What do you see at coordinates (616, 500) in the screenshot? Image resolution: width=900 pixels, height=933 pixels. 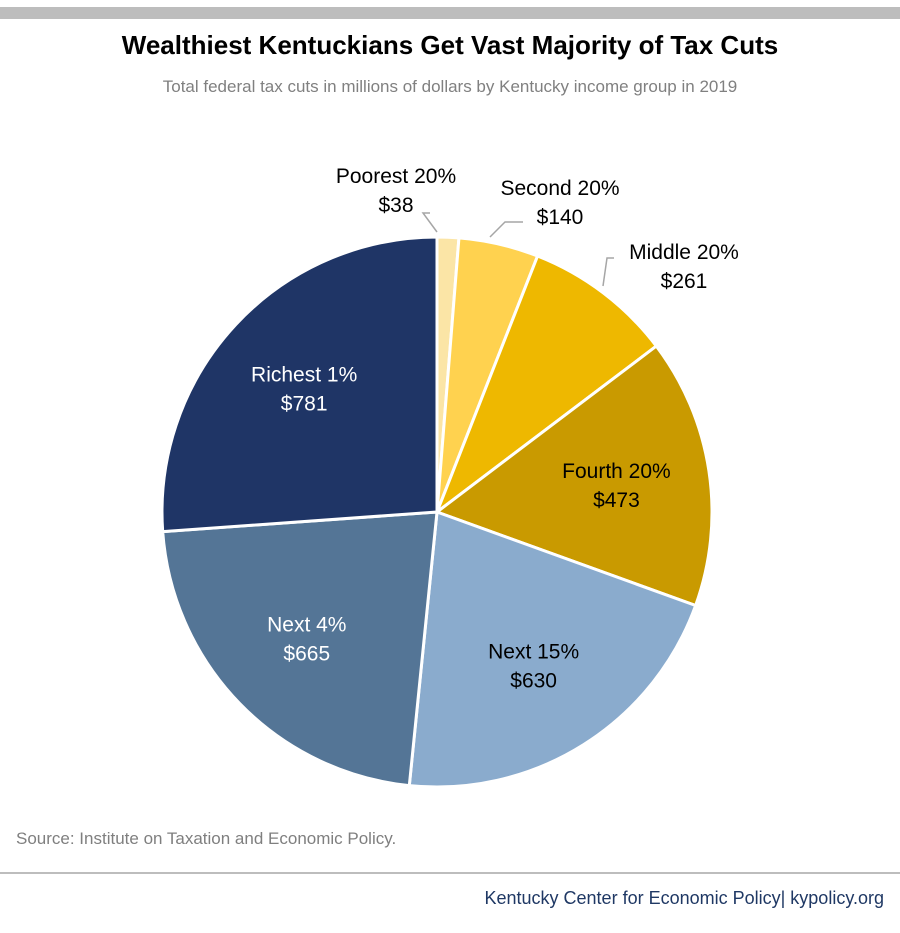 I see `slice-value-fourth-20: $473` at bounding box center [616, 500].